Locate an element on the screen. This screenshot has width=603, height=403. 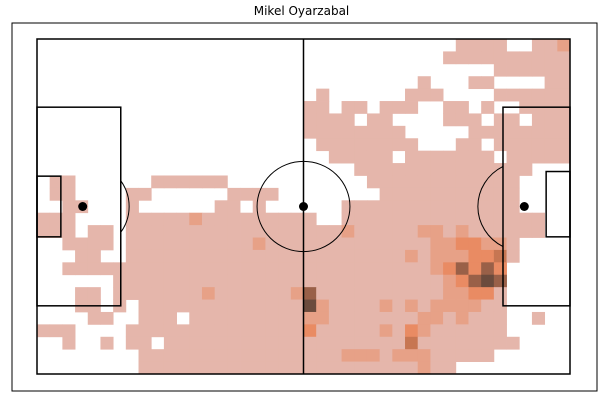
left-penalty-spot is located at coordinates (83, 206).